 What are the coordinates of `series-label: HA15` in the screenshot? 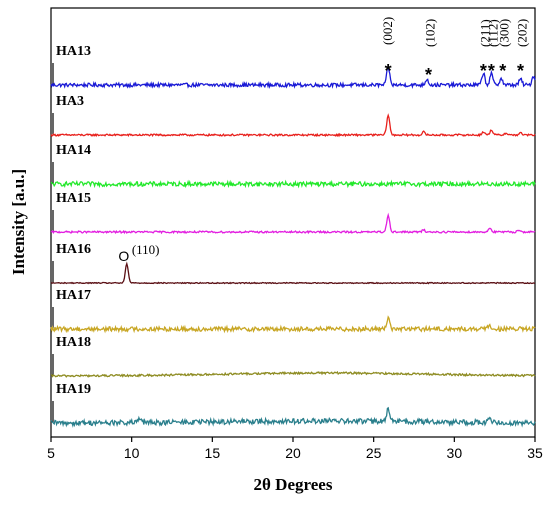 It's located at (73, 198).